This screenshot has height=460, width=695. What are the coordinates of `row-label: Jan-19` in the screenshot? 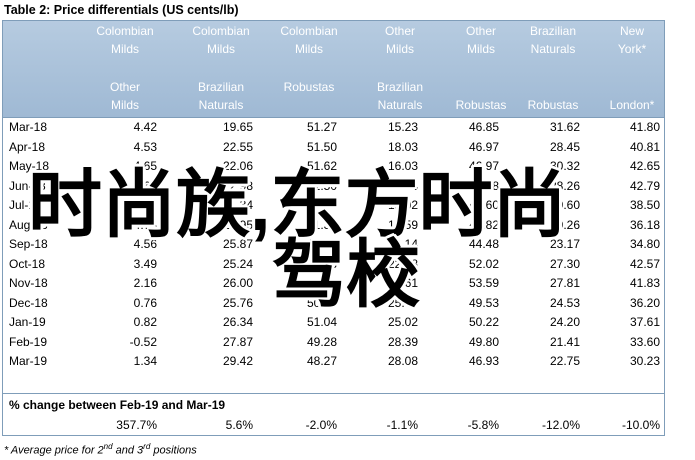 It's located at (27, 322).